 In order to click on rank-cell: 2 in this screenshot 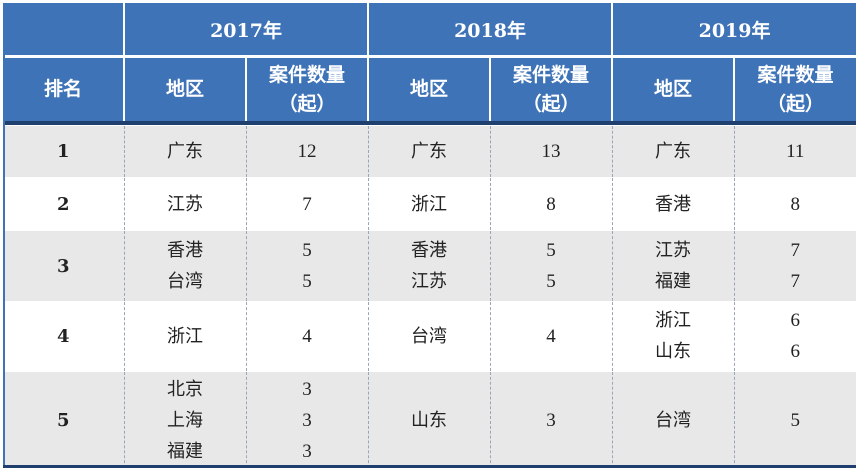, I will do `click(64, 204)`.